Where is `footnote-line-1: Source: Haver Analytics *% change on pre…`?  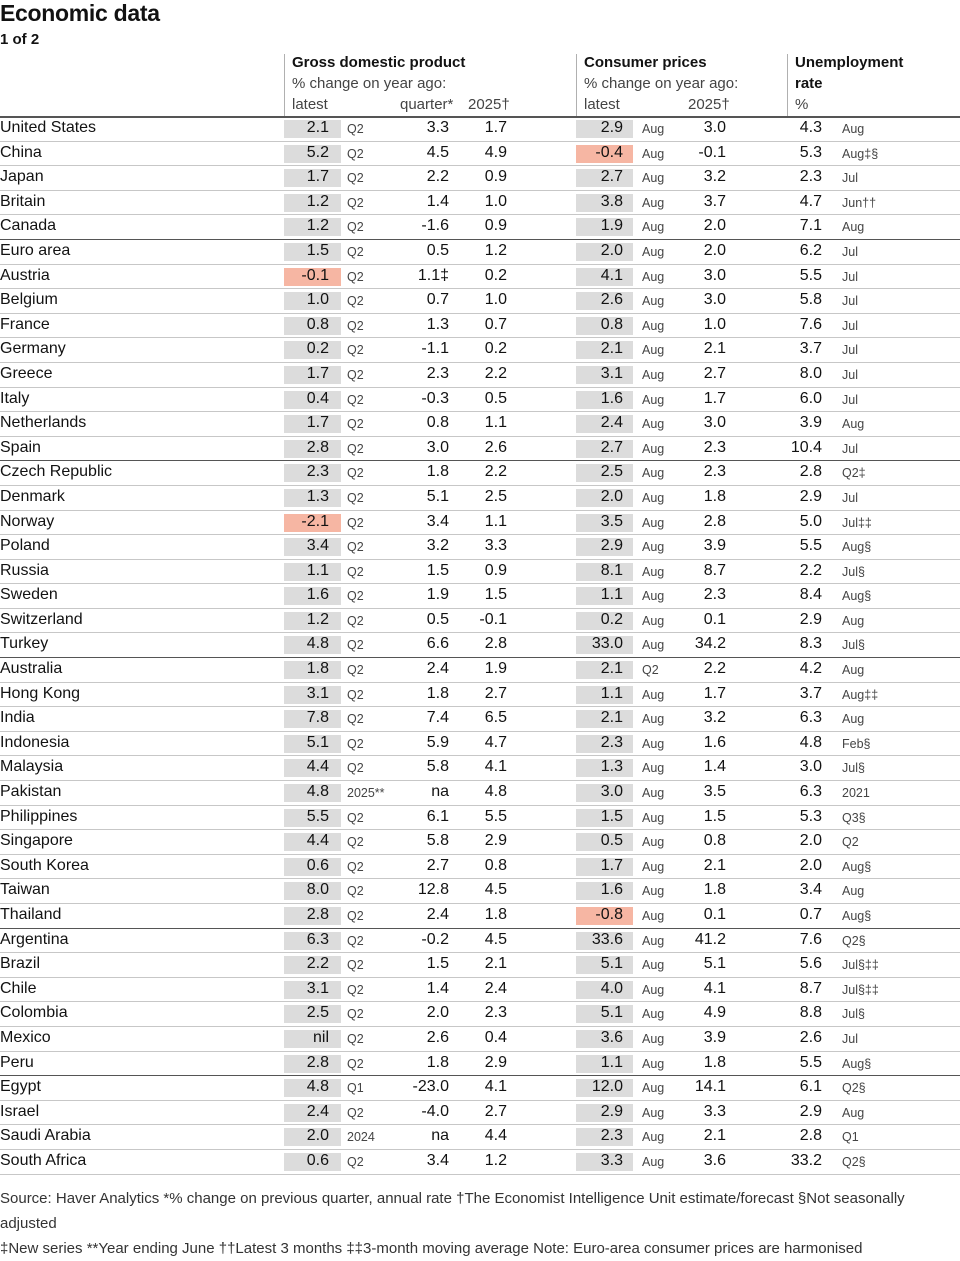 footnote-line-1: Source: Haver Analytics *% change on pre… is located at coordinates (452, 1211).